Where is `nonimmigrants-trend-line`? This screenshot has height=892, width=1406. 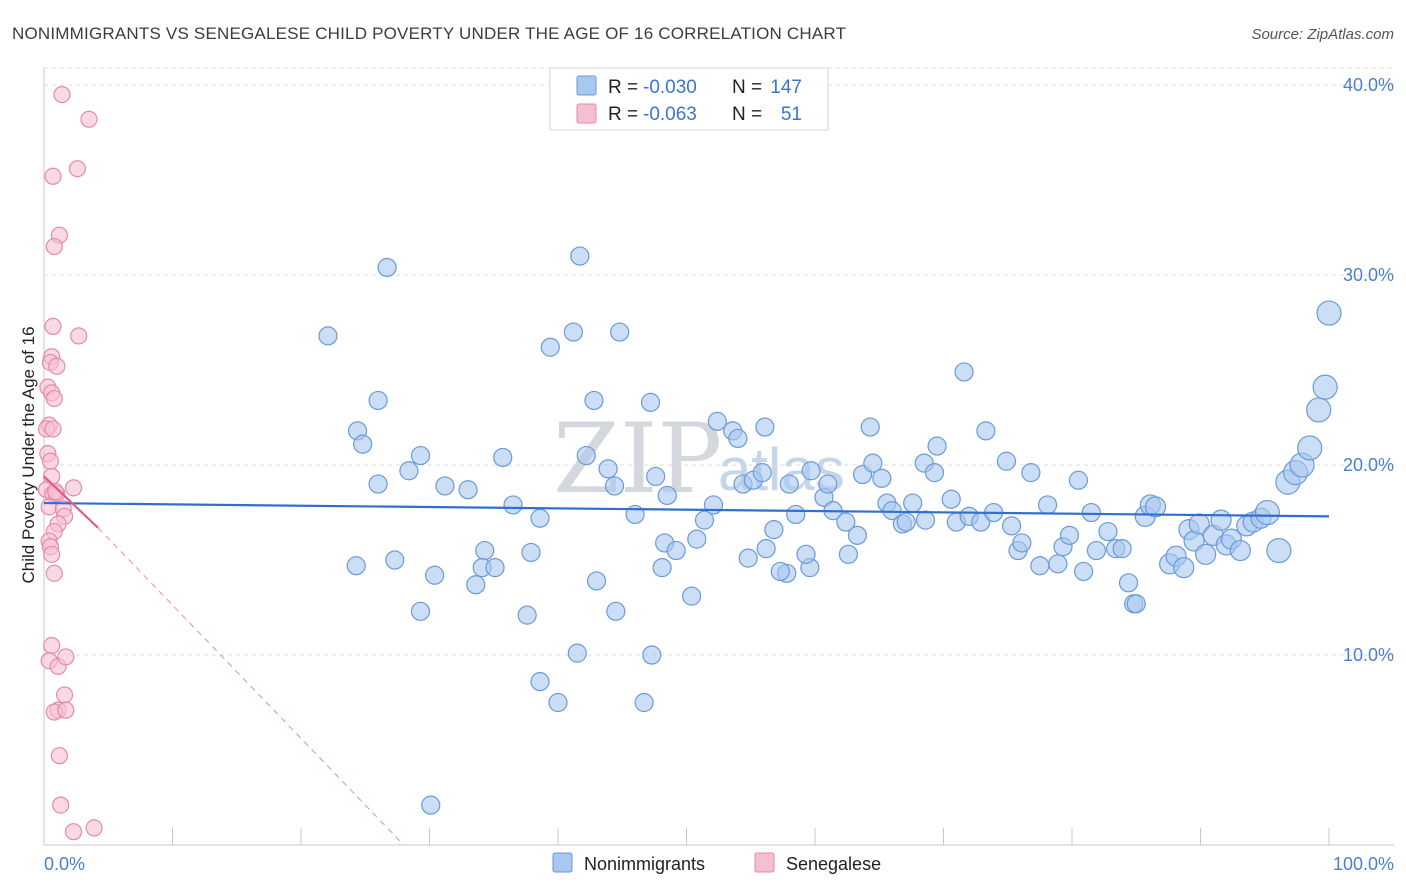 nonimmigrants-trend-line is located at coordinates (686, 509).